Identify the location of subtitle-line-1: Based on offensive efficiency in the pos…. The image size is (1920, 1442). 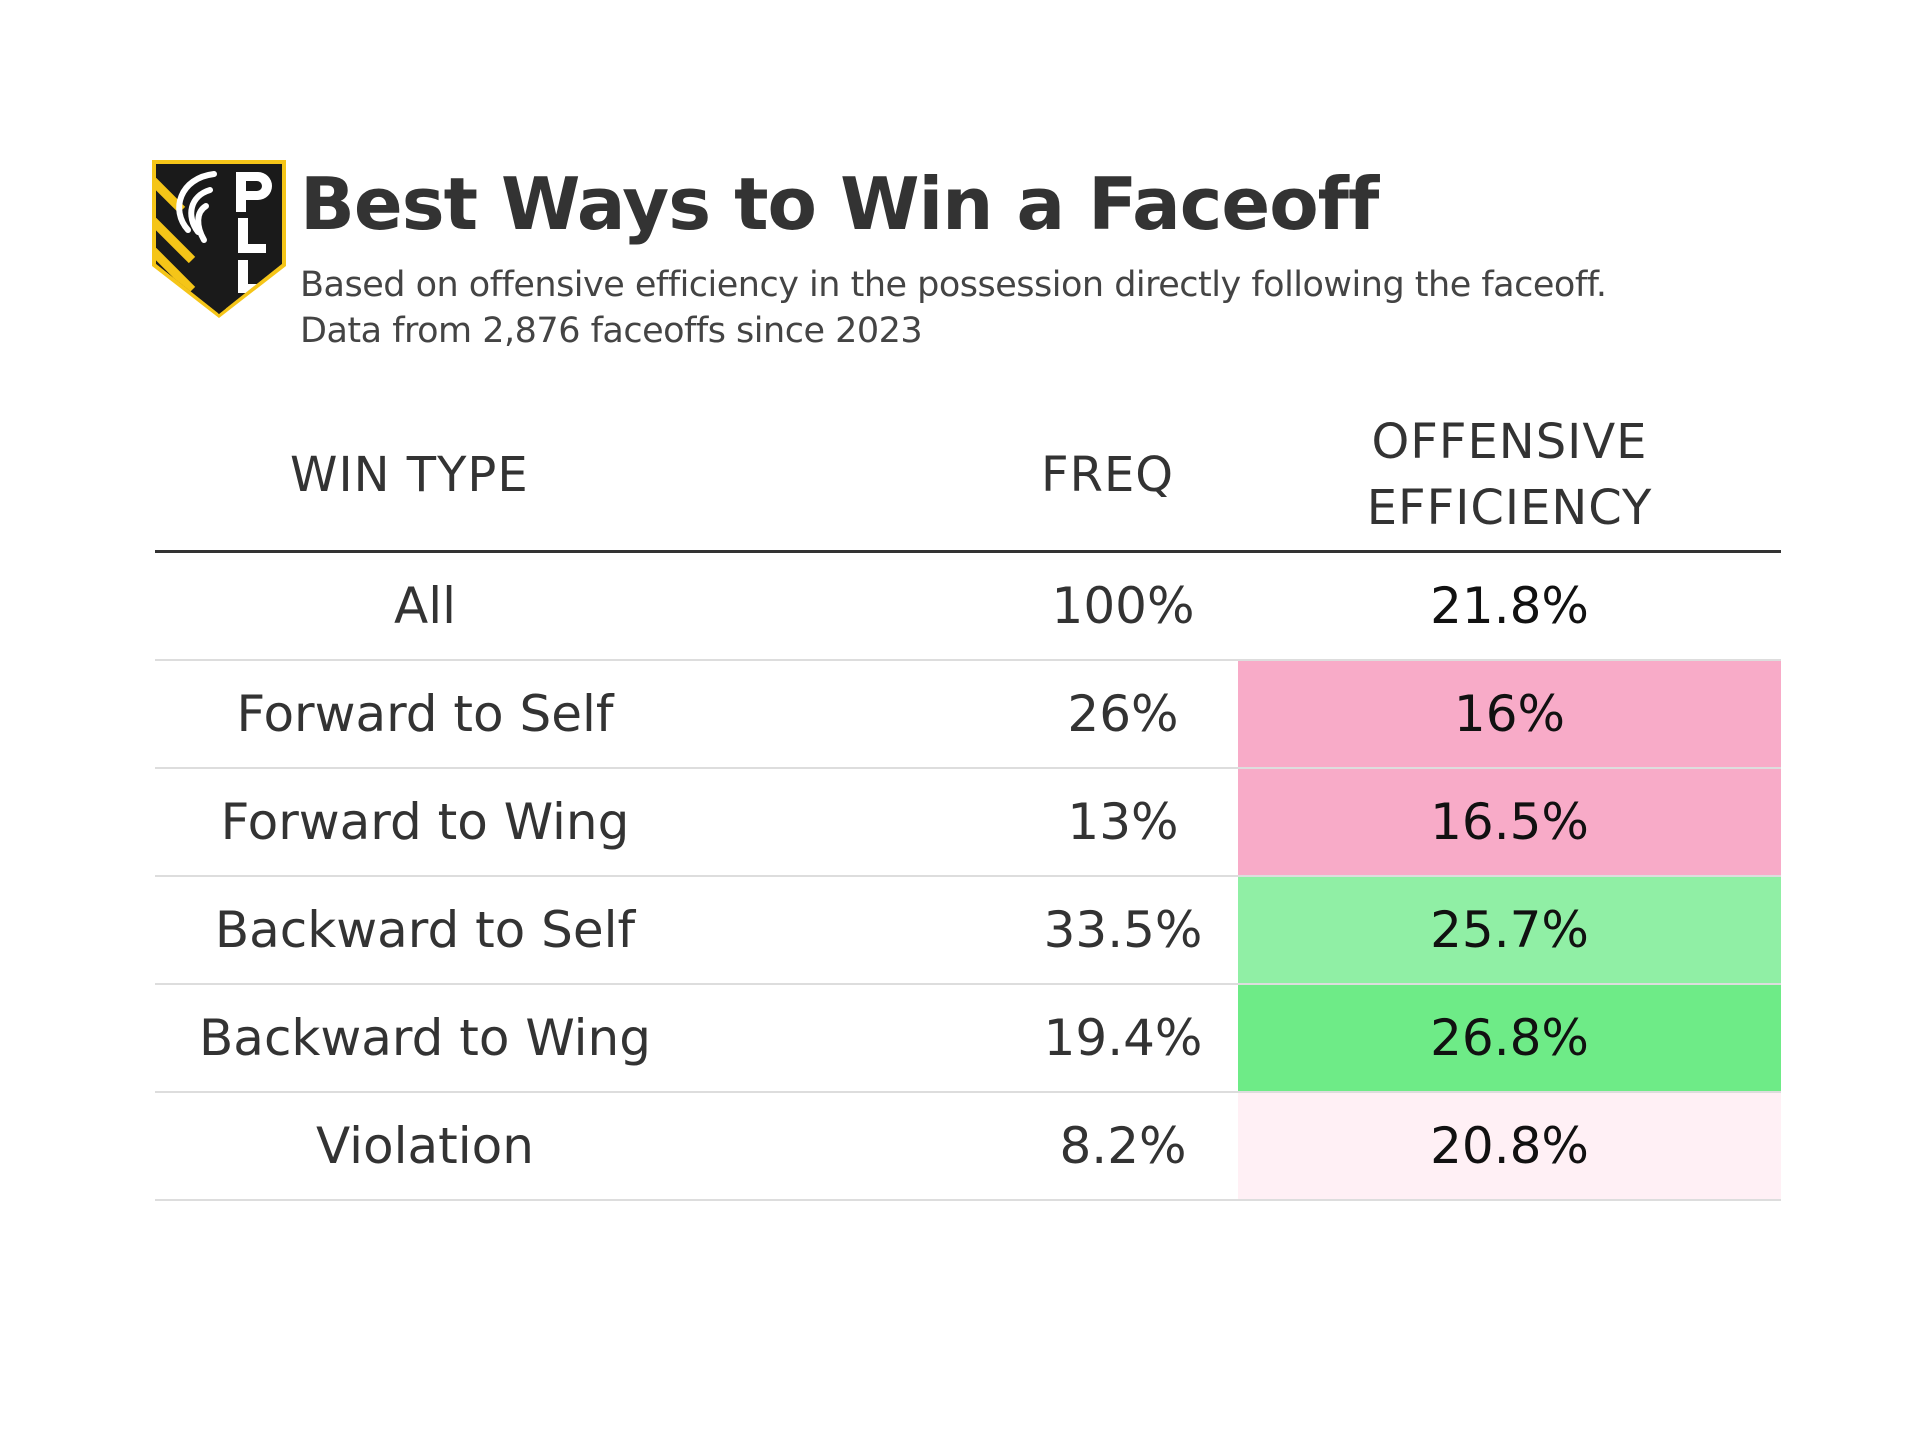
(953, 285).